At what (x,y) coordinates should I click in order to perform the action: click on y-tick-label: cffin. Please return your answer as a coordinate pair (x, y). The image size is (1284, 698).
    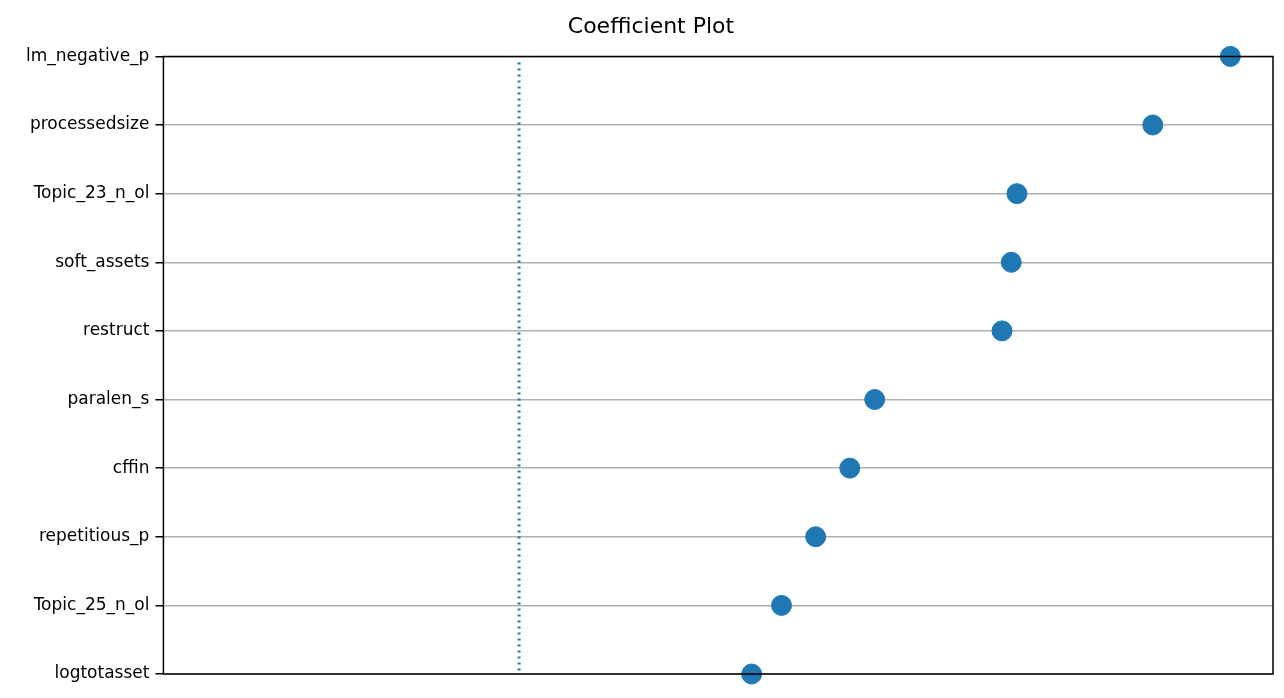
    Looking at the image, I should click on (131, 466).